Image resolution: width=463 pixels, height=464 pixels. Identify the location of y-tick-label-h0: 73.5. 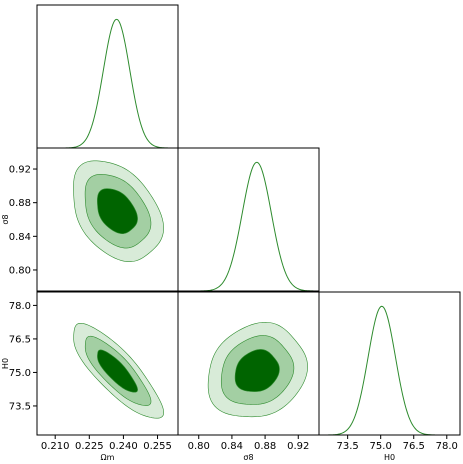
(20, 406).